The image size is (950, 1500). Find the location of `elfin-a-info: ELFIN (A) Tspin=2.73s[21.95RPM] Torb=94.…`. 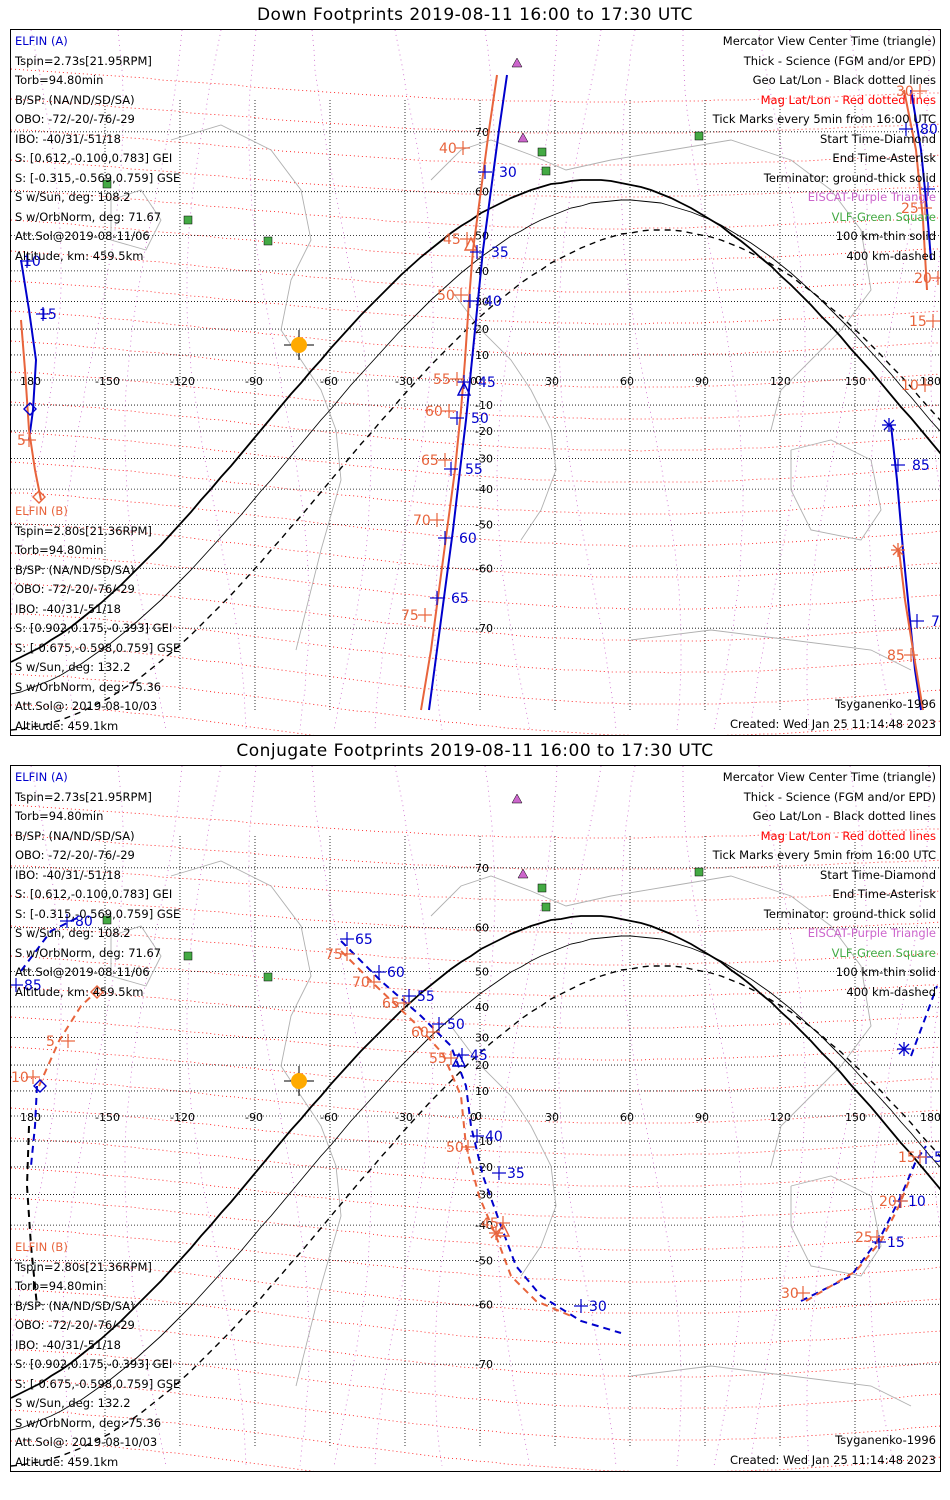

elfin-a-info: ELFIN (A) Tspin=2.73s[21.95RPM] Torb=94.… is located at coordinates (97, 149).